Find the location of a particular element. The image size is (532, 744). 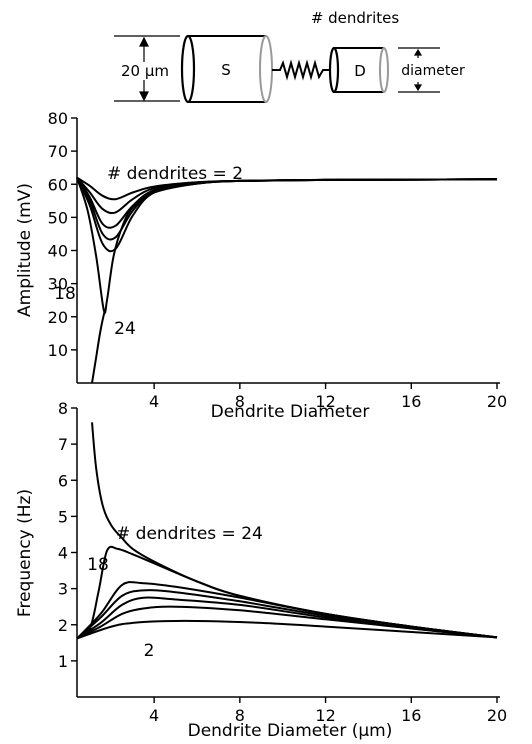

freq-y-tick-label: 4 is located at coordinates (63, 553).